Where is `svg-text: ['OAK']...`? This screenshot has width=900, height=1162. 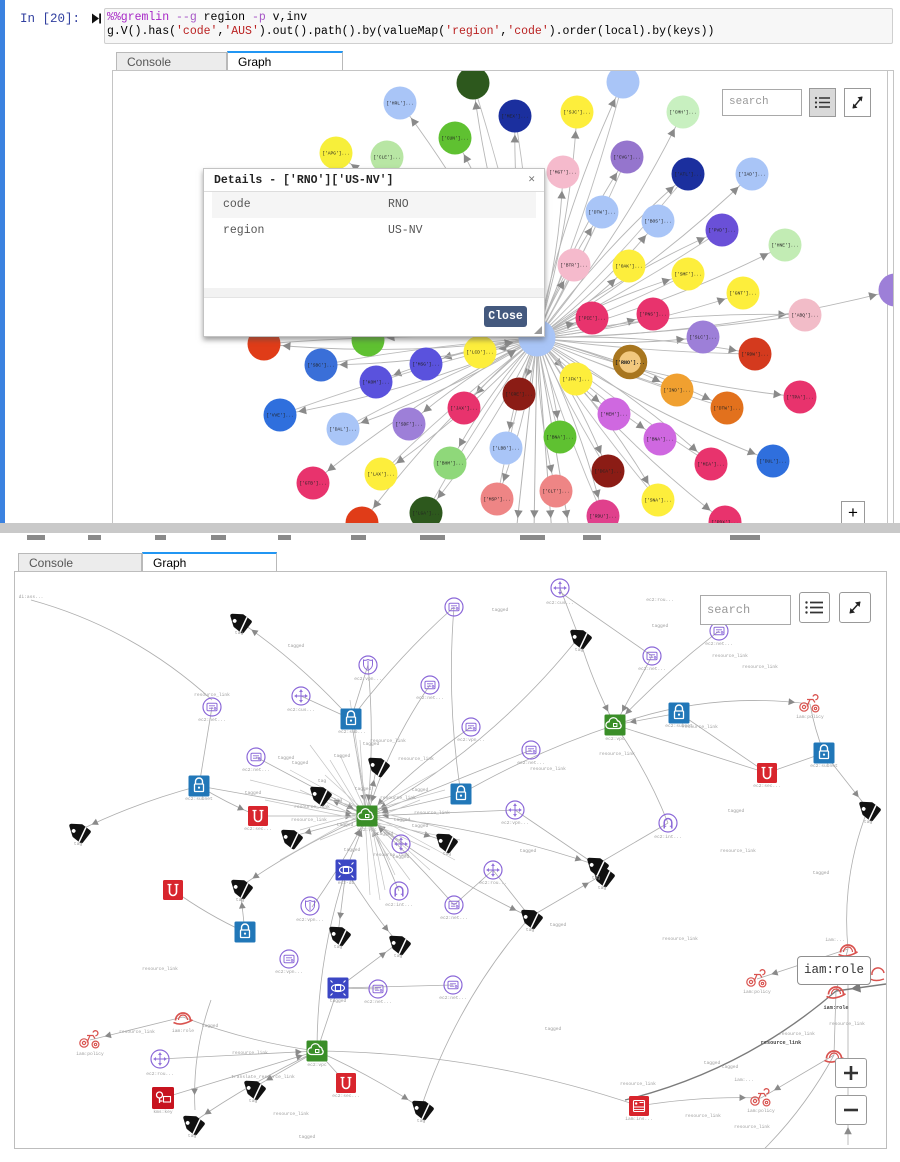
svg-text: ['OAK']... is located at coordinates (629, 267).